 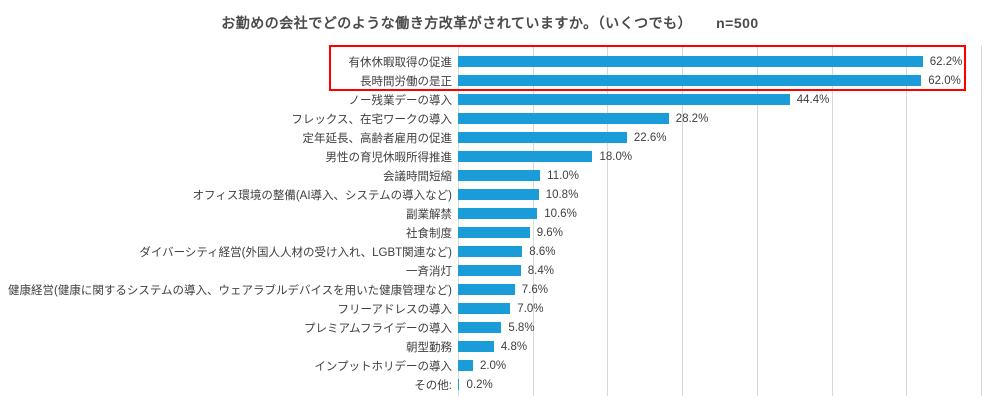 I want to click on category-label: その他:, so click(x=433, y=385).